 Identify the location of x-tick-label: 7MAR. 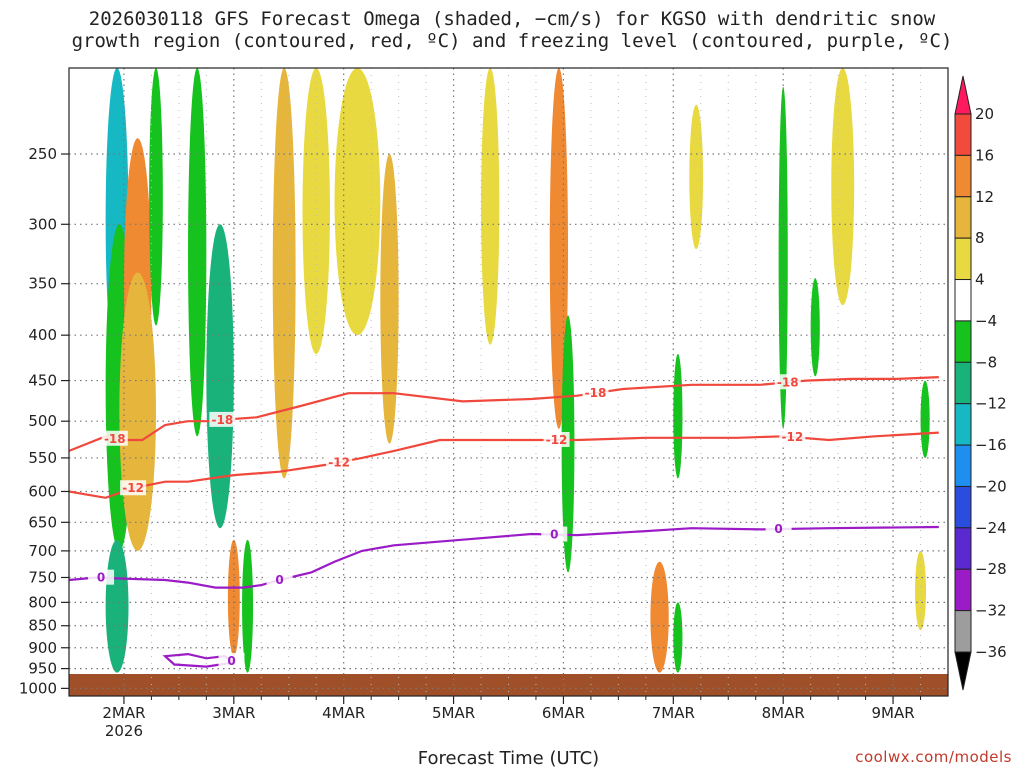
(673, 713).